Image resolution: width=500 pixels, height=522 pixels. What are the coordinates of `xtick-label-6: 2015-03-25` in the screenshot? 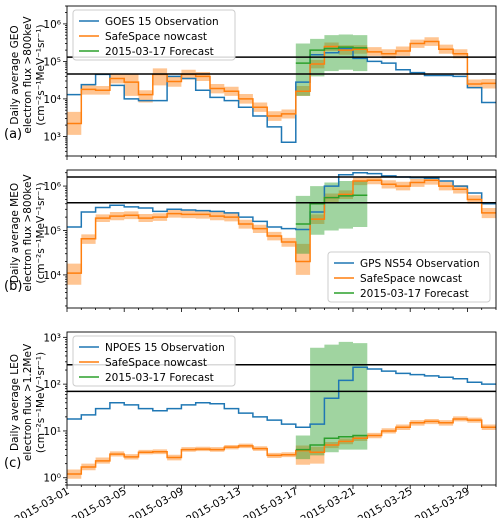 It's located at (385, 501).